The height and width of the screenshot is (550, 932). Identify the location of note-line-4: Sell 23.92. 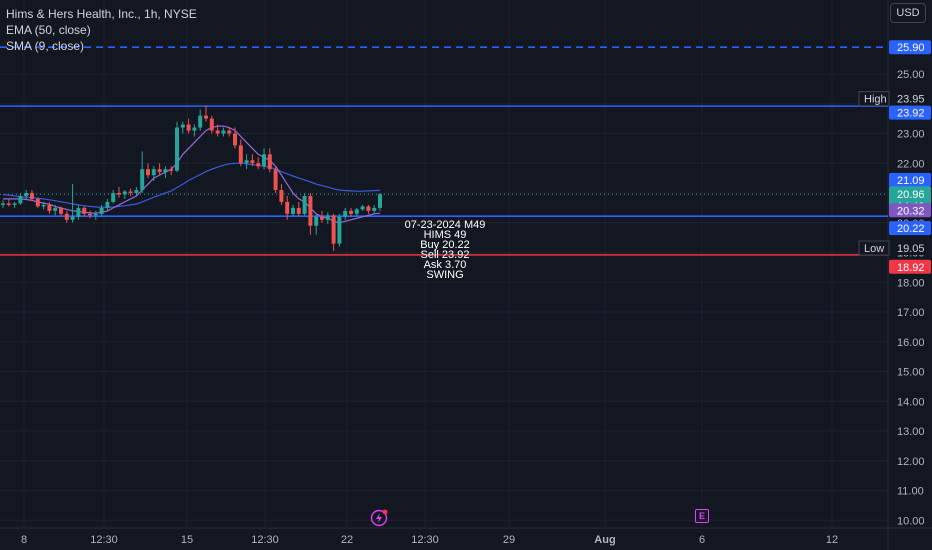
(445, 255).